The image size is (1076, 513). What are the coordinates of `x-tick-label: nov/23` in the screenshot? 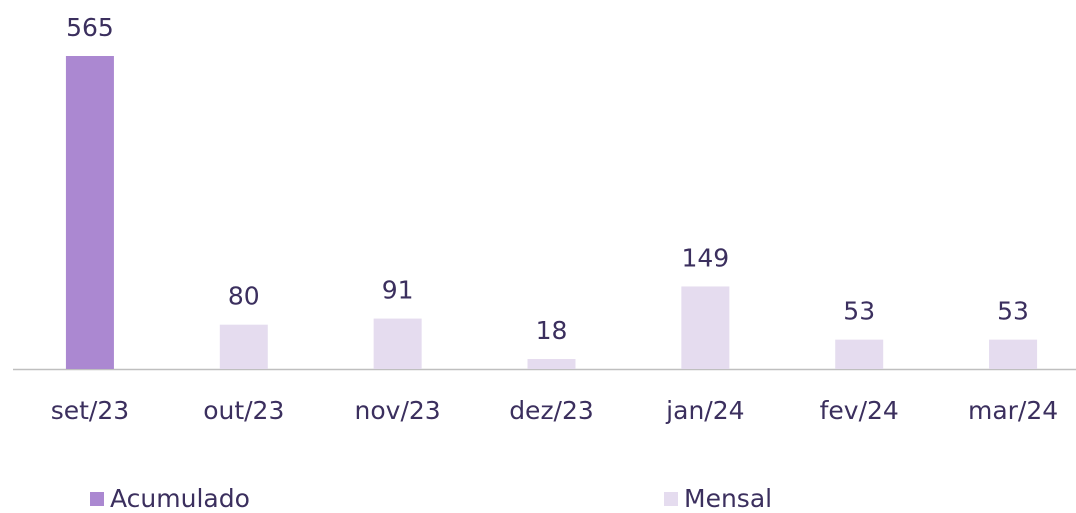 It's located at (398, 410).